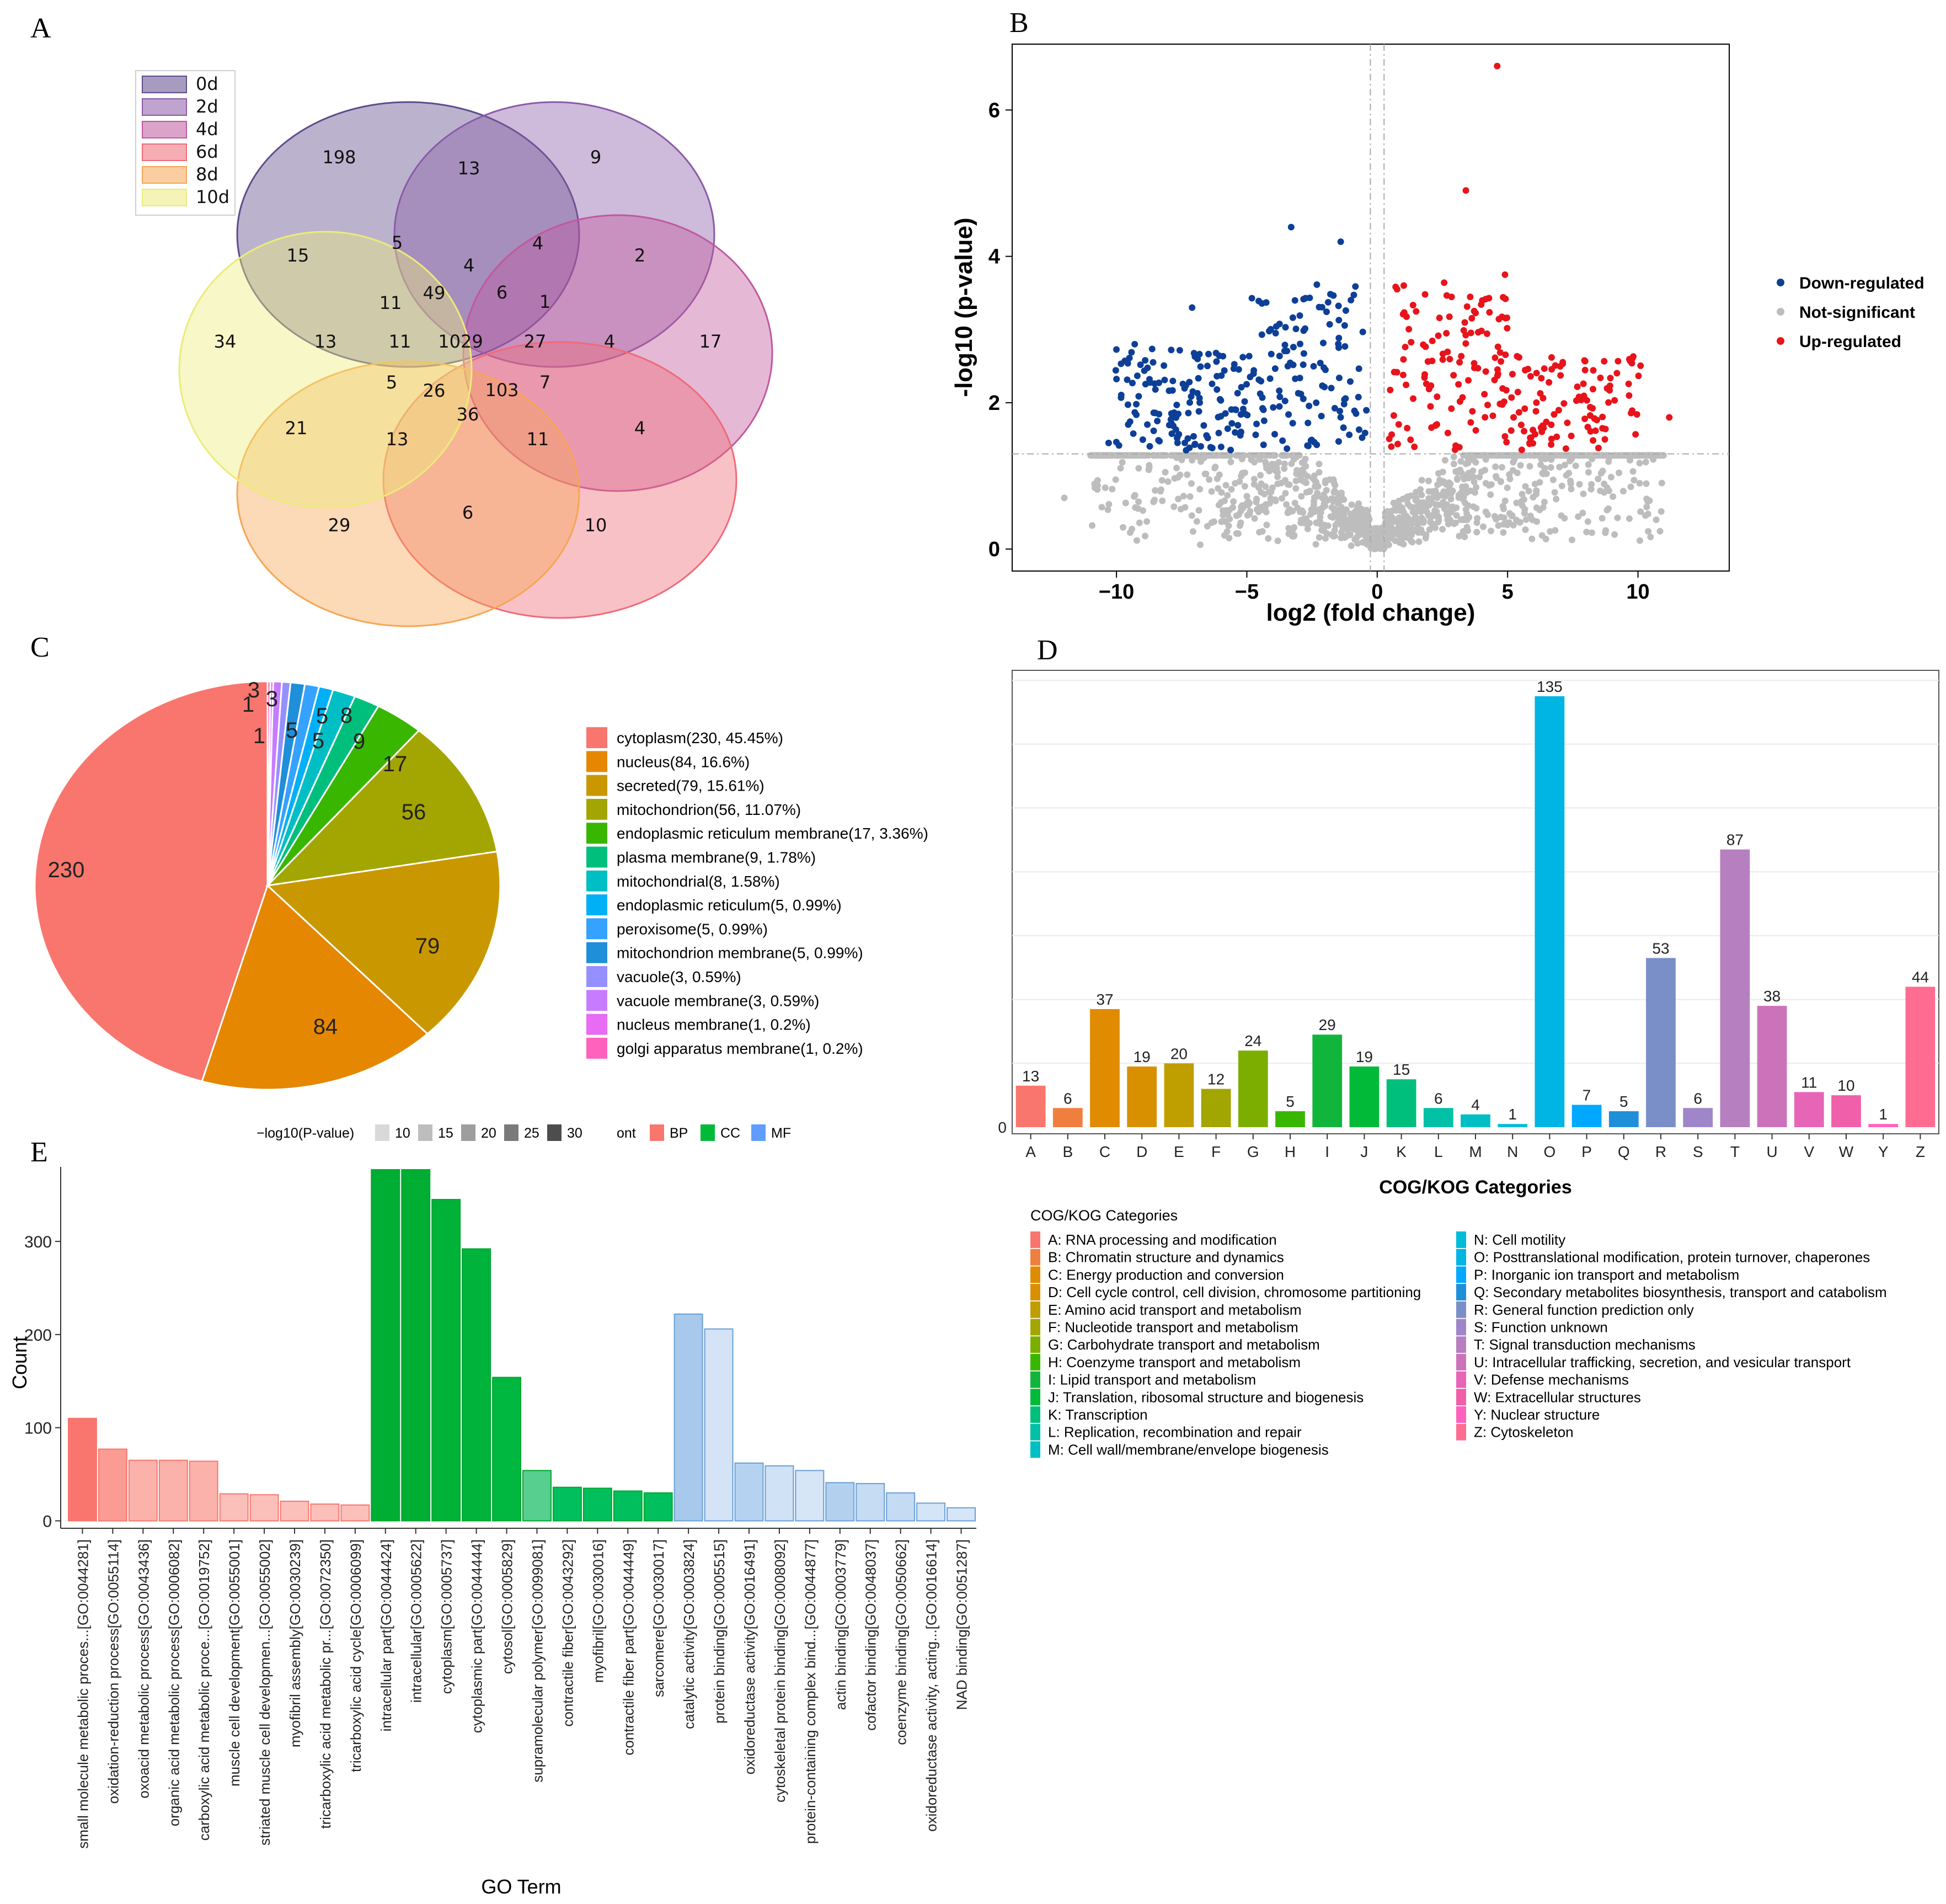  What do you see at coordinates (994, 403) in the screenshot?
I see `volcano-y-tick: 2` at bounding box center [994, 403].